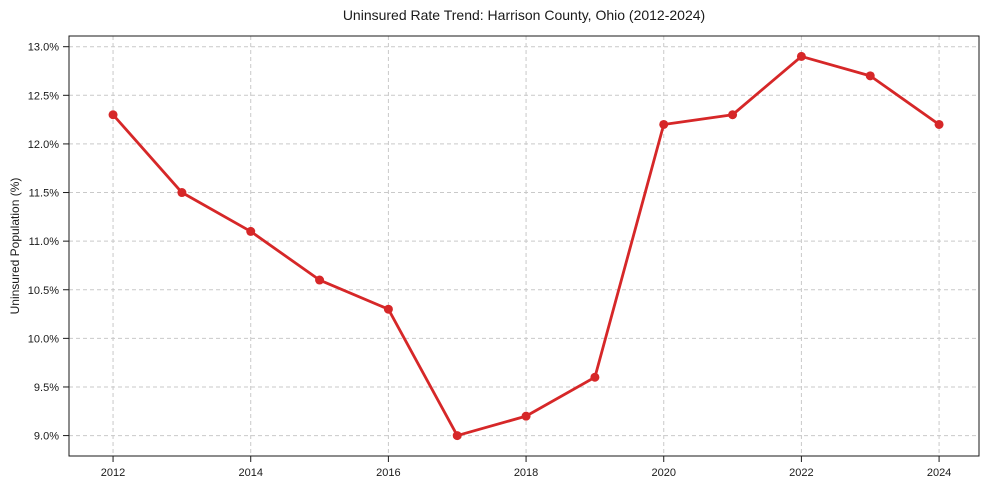 The height and width of the screenshot is (490, 989). What do you see at coordinates (113, 473) in the screenshot?
I see `x-tick-label: 2012` at bounding box center [113, 473].